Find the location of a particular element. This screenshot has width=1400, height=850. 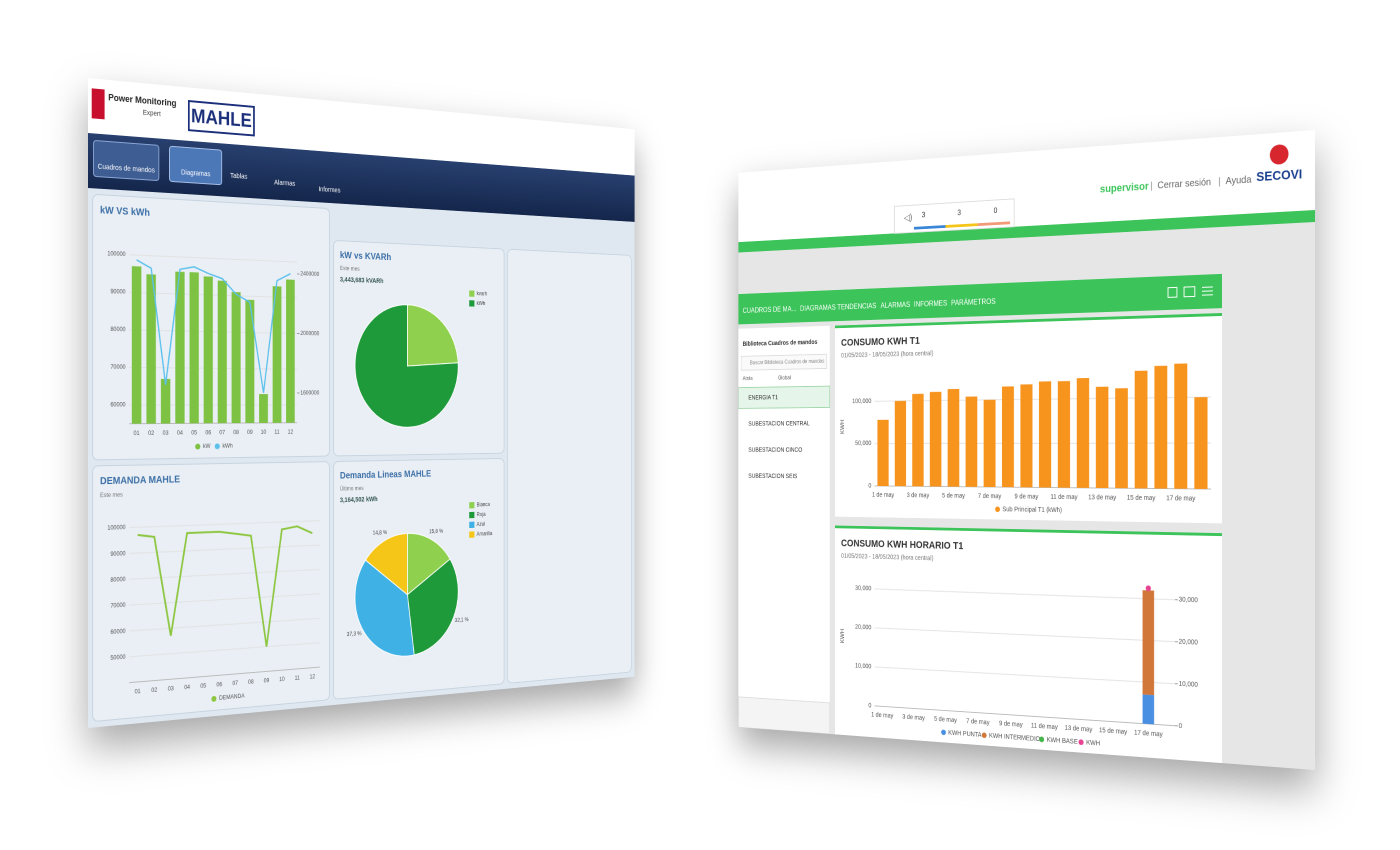

library-title: Biblioteca Cuadros de mandos is located at coordinates (780, 343).